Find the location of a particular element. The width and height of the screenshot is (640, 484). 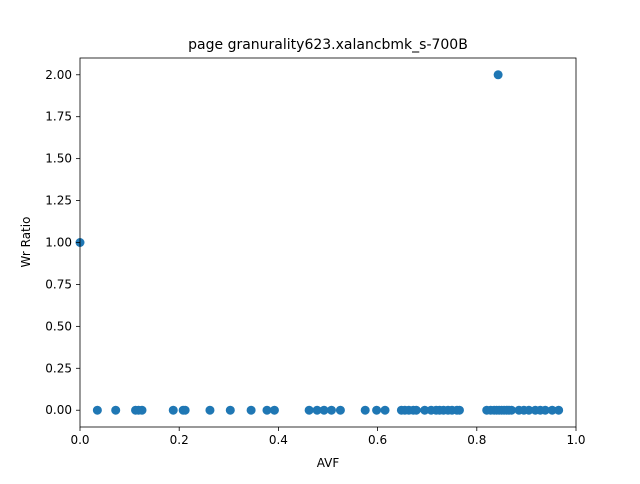

x-tick-label: 0.6 is located at coordinates (377, 440).